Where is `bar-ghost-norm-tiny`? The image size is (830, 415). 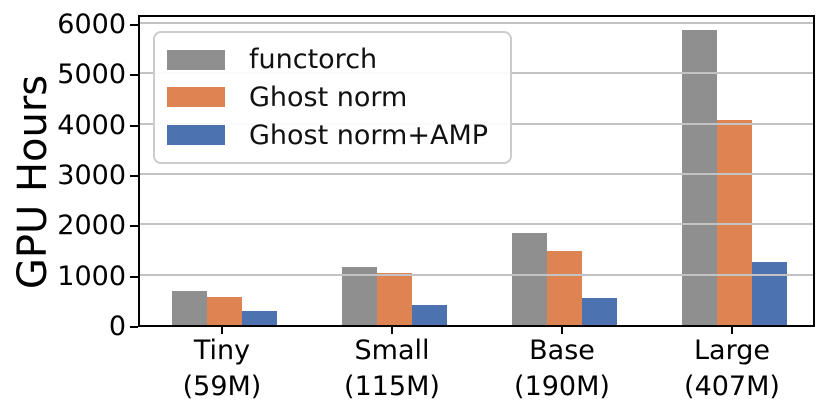
bar-ghost-norm-tiny is located at coordinates (224, 311).